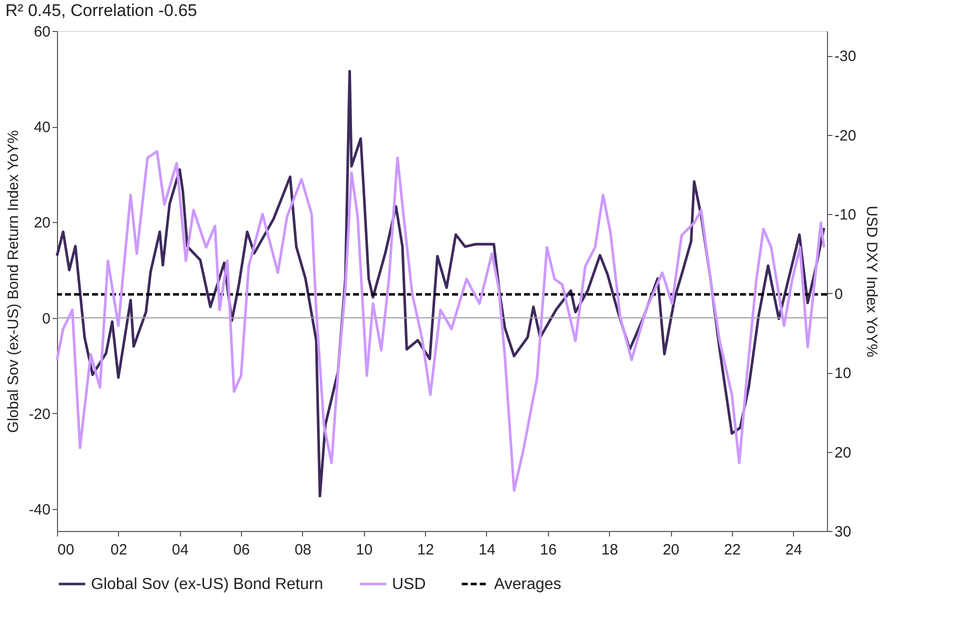 The image size is (958, 623). Describe the element at coordinates (39, 414) in the screenshot. I see `y-tick-label: -20` at that location.